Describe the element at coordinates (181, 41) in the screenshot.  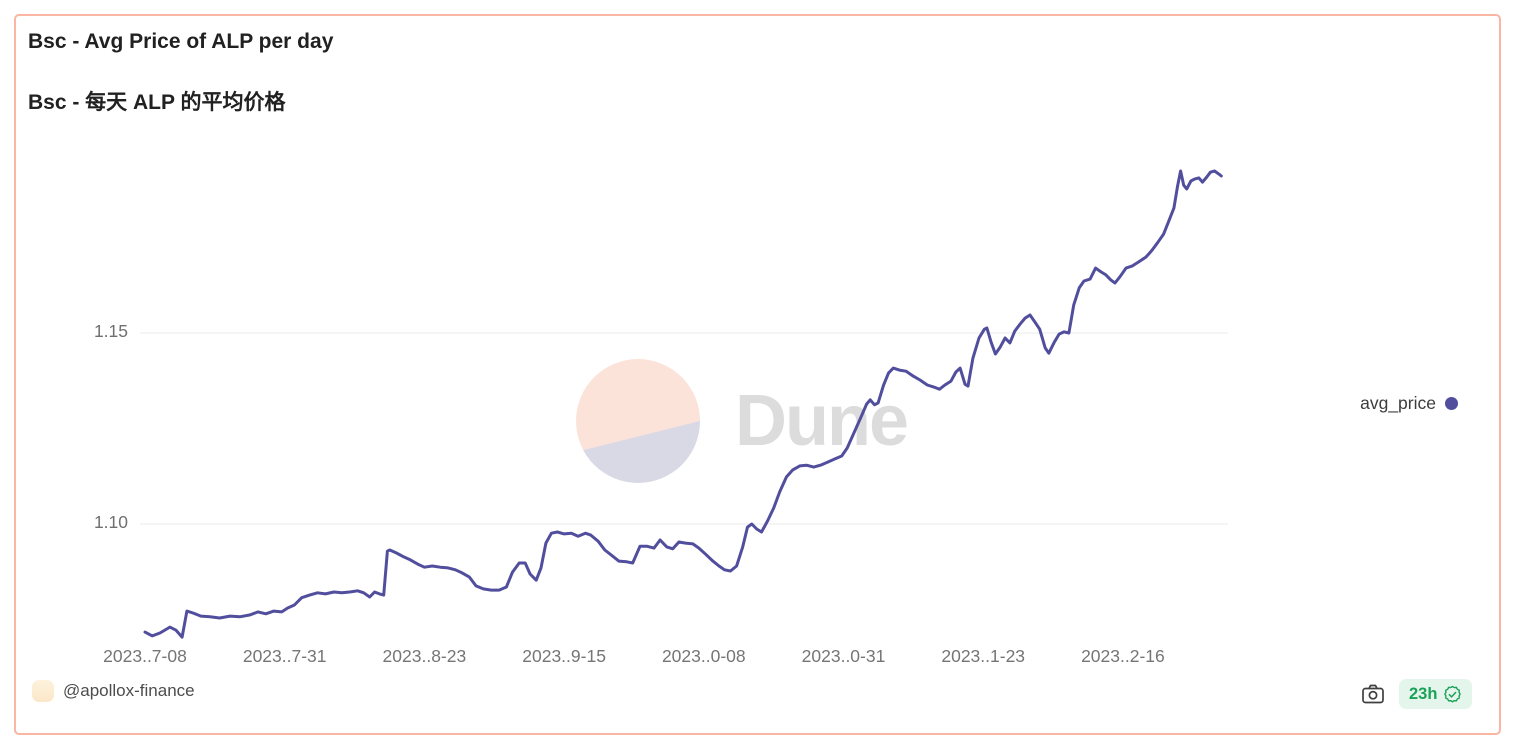
I see `chart-title: Bsc - Avg Price of ALP per day` at that location.